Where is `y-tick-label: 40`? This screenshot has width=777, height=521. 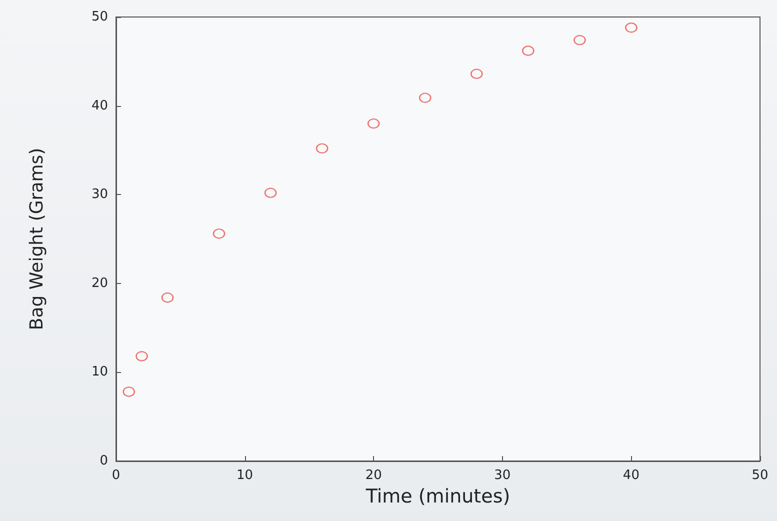
y-tick-label: 40 is located at coordinates (99, 106).